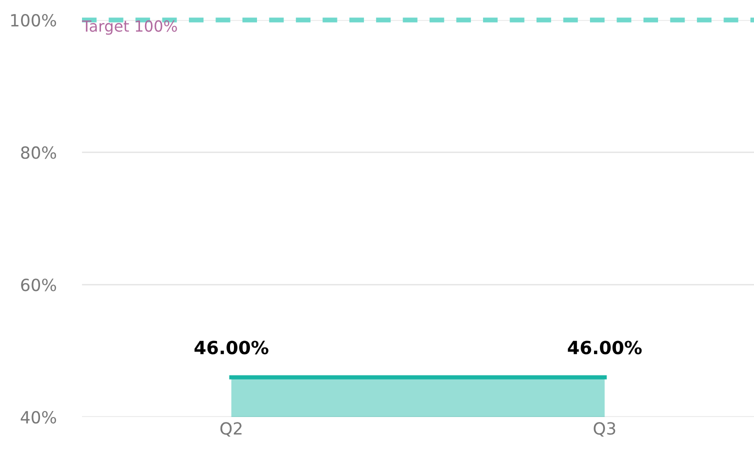 The width and height of the screenshot is (754, 449). Describe the element at coordinates (38, 417) in the screenshot. I see `y-tick-label: 40%` at that location.